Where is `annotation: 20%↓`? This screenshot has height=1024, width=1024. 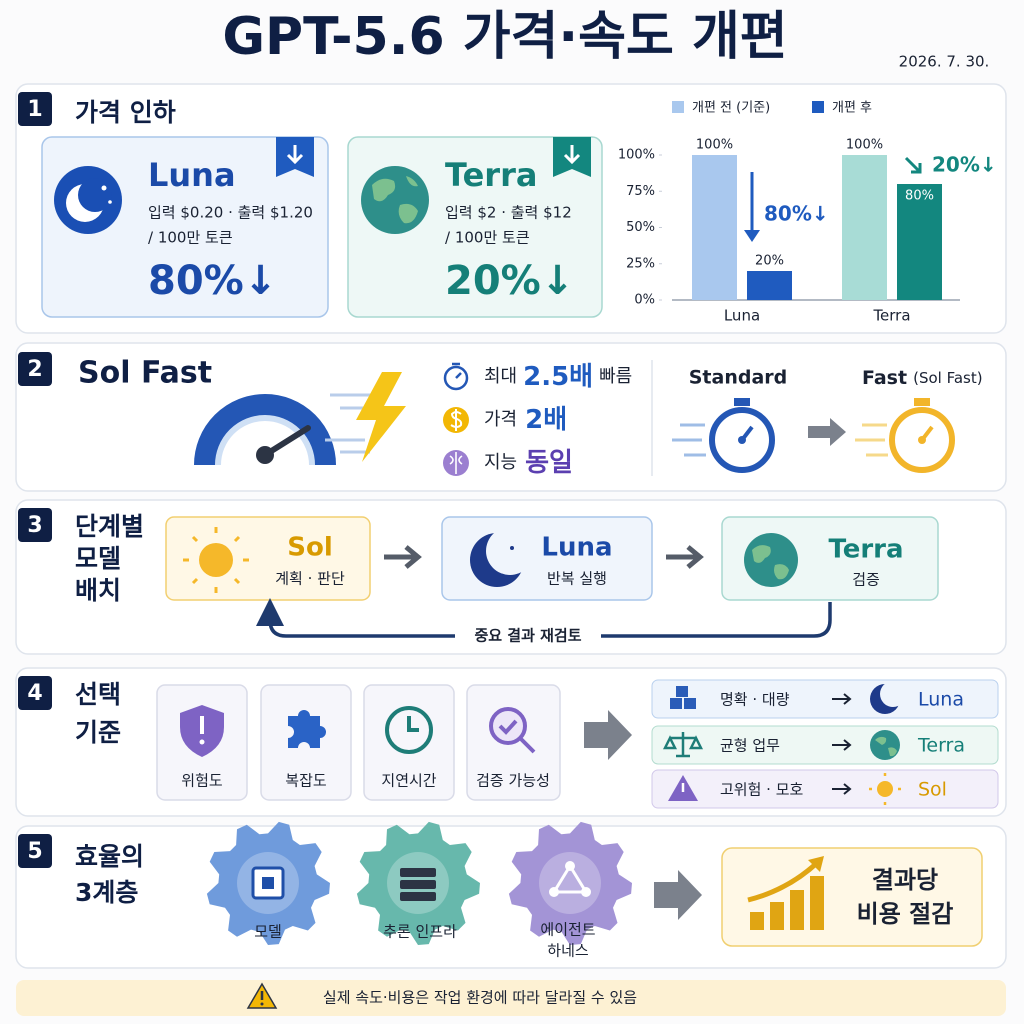
annotation: 20%↓ is located at coordinates (964, 165).